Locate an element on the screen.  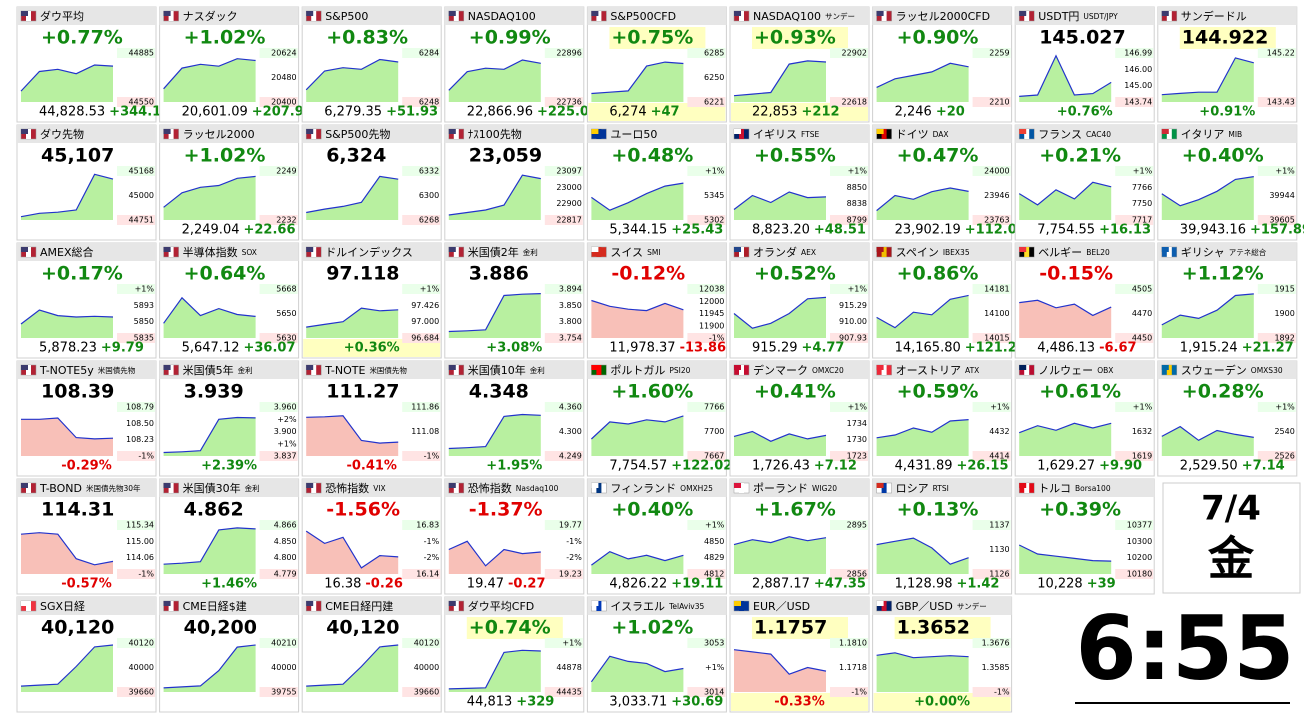
axis-label: 114.06 is located at coordinates (140, 557).